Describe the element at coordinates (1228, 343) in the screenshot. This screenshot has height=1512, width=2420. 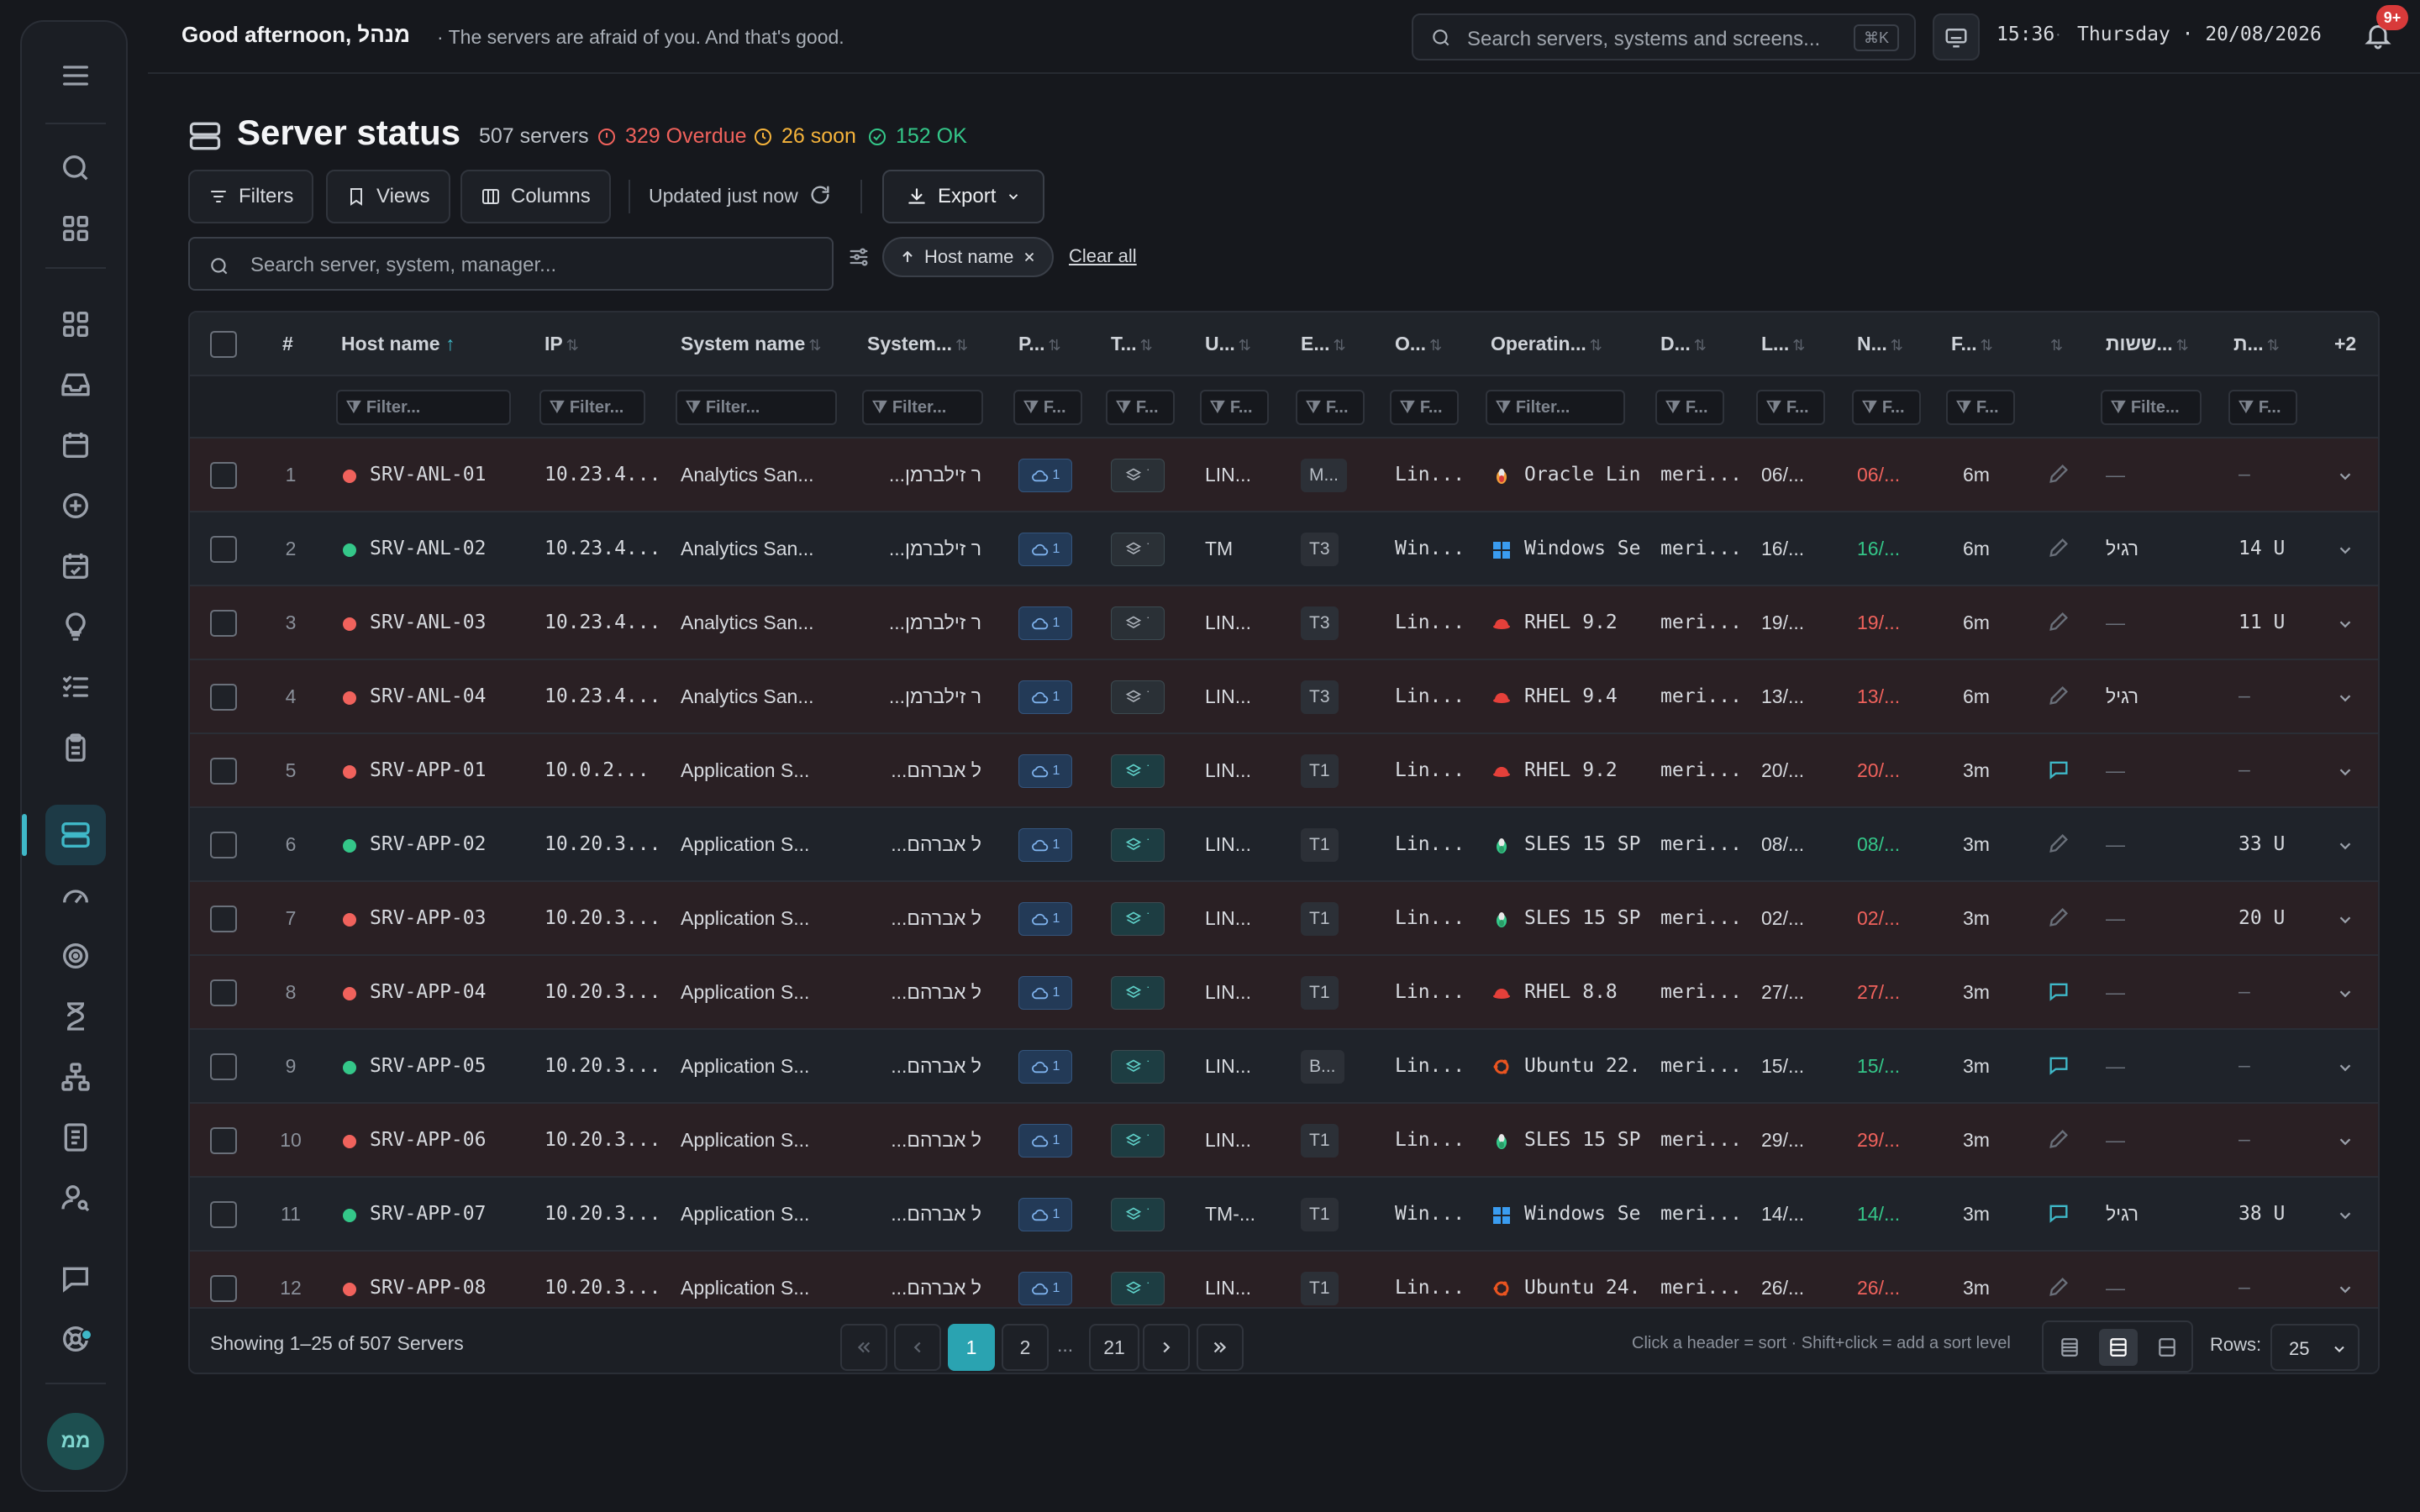
I see `col-u: U... ⇅` at that location.